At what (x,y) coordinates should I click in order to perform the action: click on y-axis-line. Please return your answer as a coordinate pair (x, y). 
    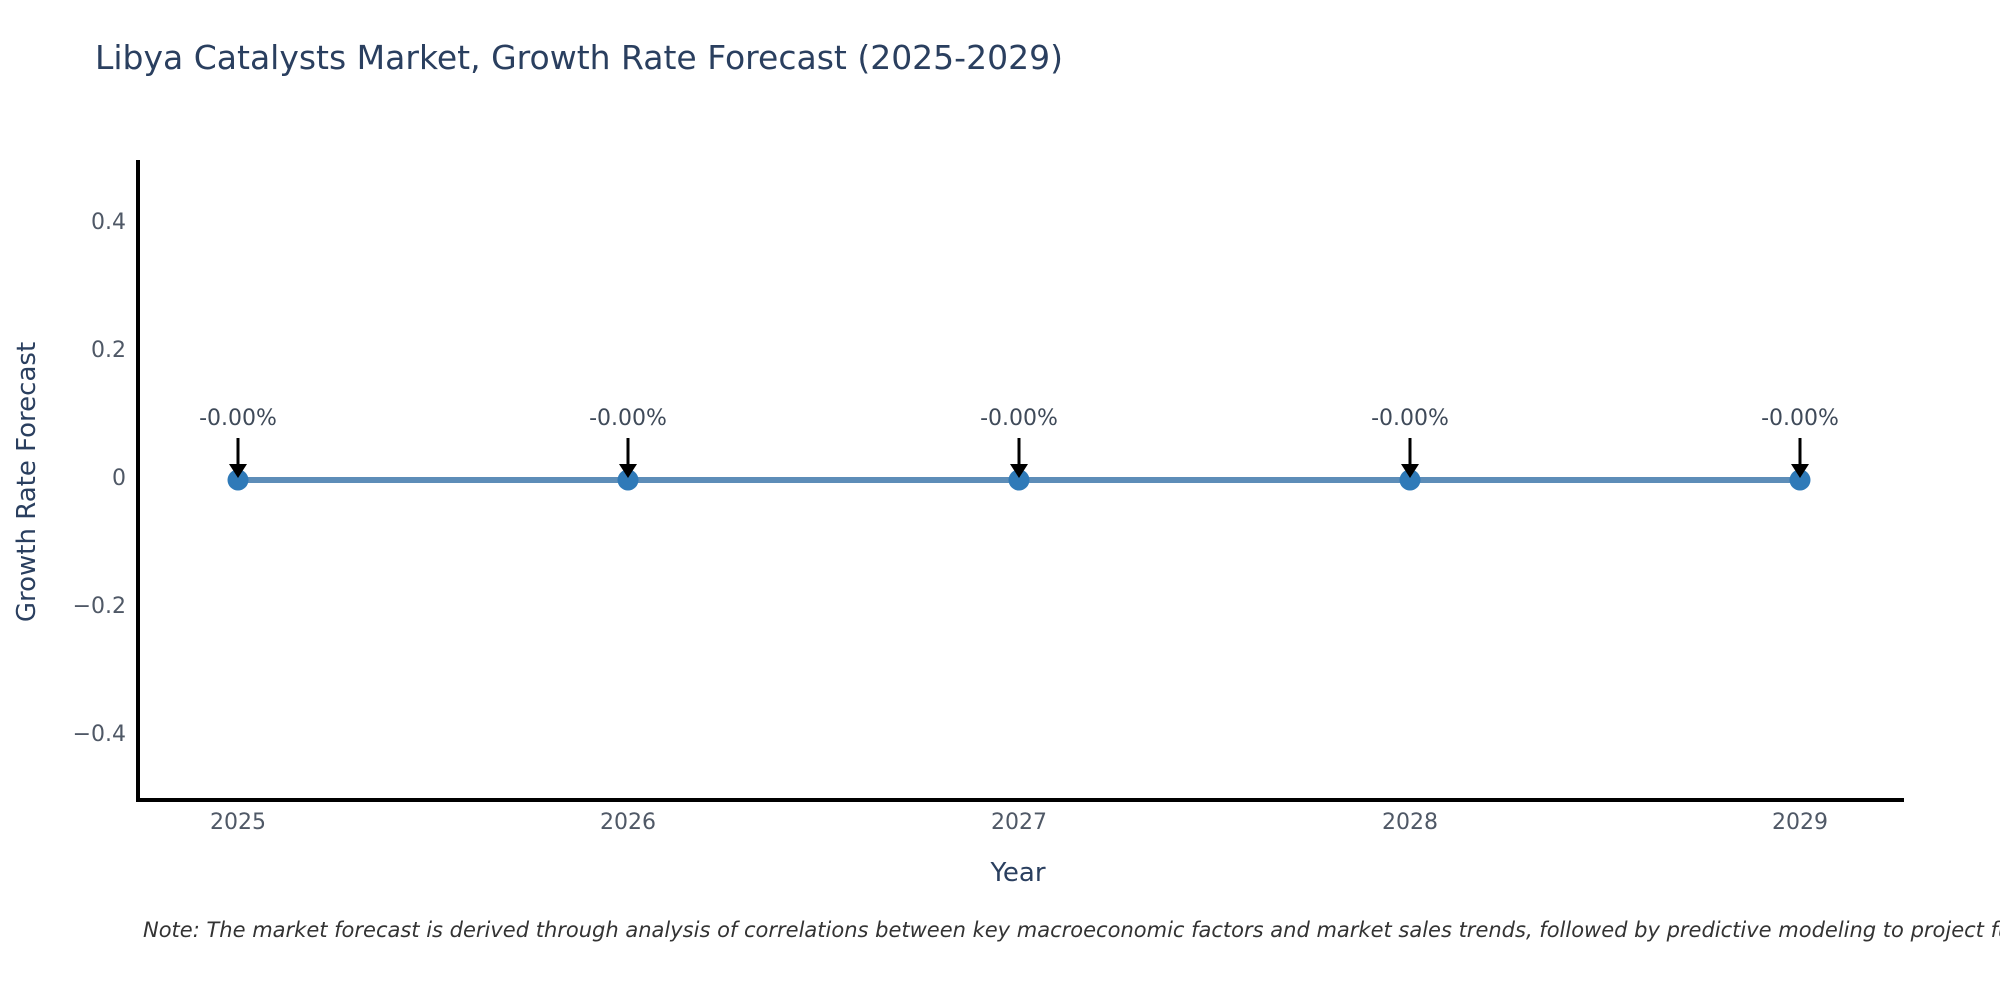
    Looking at the image, I should click on (138, 481).